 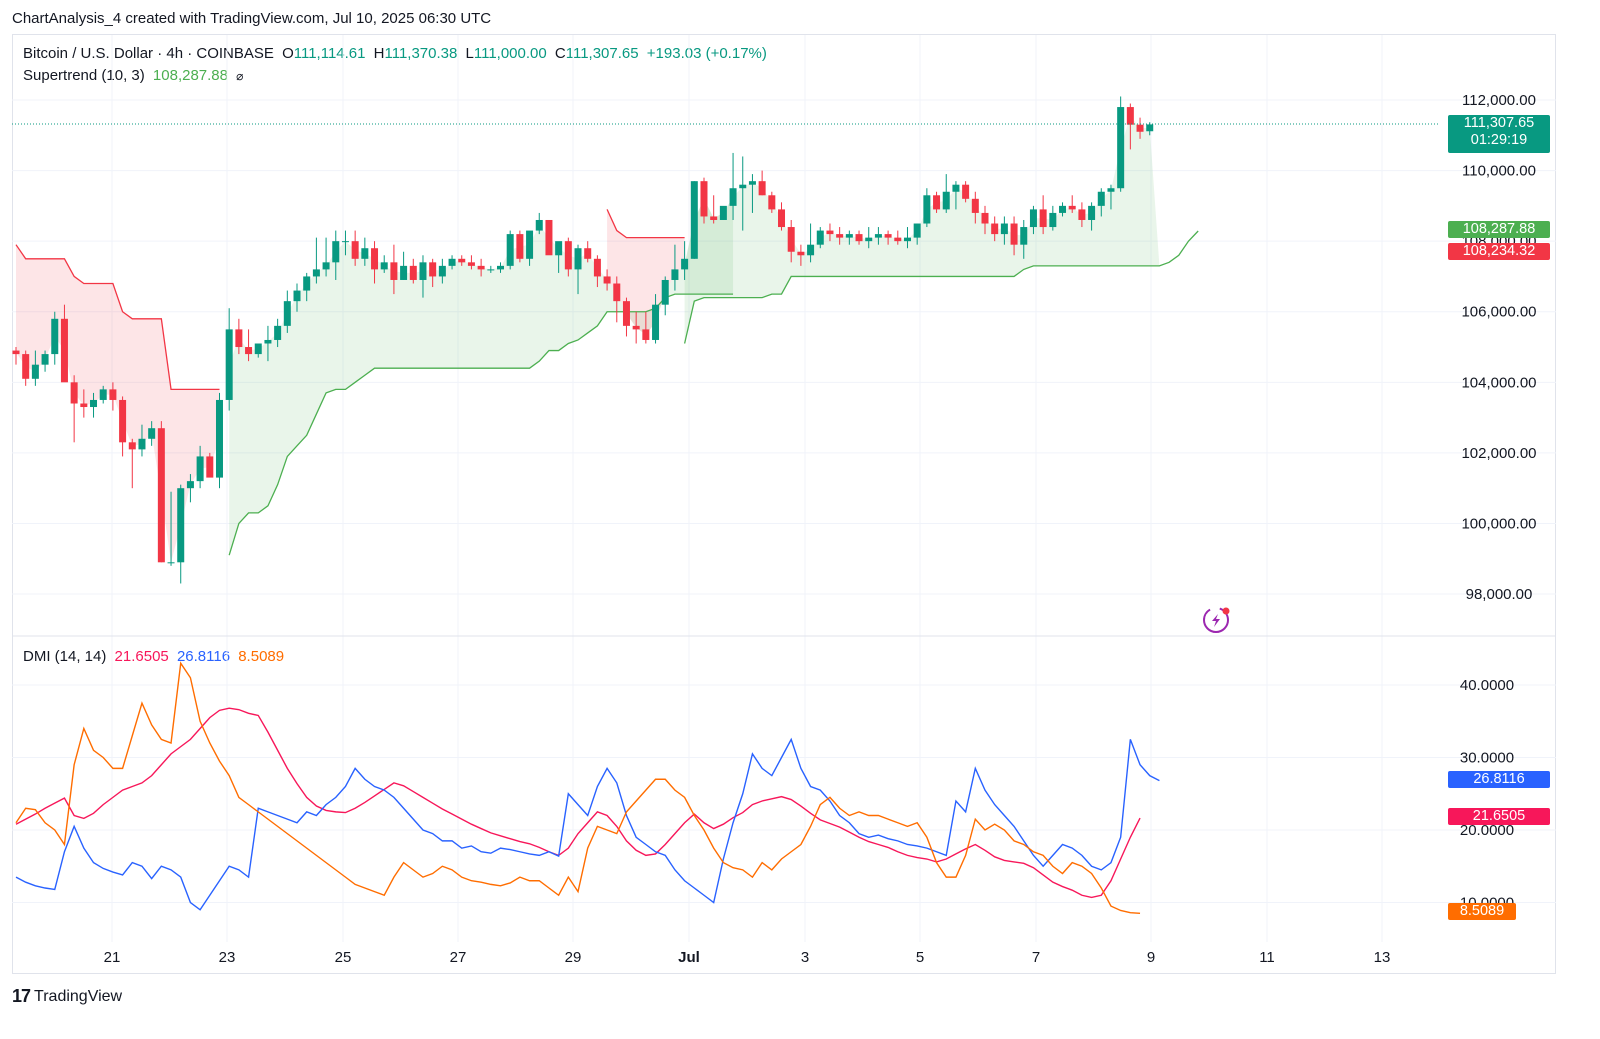 What do you see at coordinates (1216, 620) in the screenshot?
I see `lightning-logo-icon` at bounding box center [1216, 620].